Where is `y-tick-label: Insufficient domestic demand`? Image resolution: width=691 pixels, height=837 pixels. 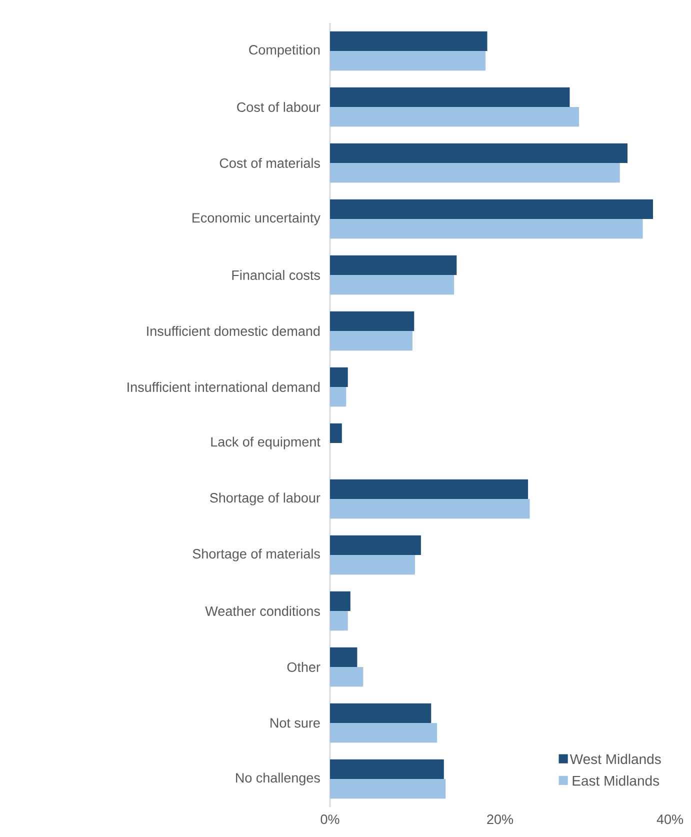
y-tick-label: Insufficient domestic demand is located at coordinates (233, 331).